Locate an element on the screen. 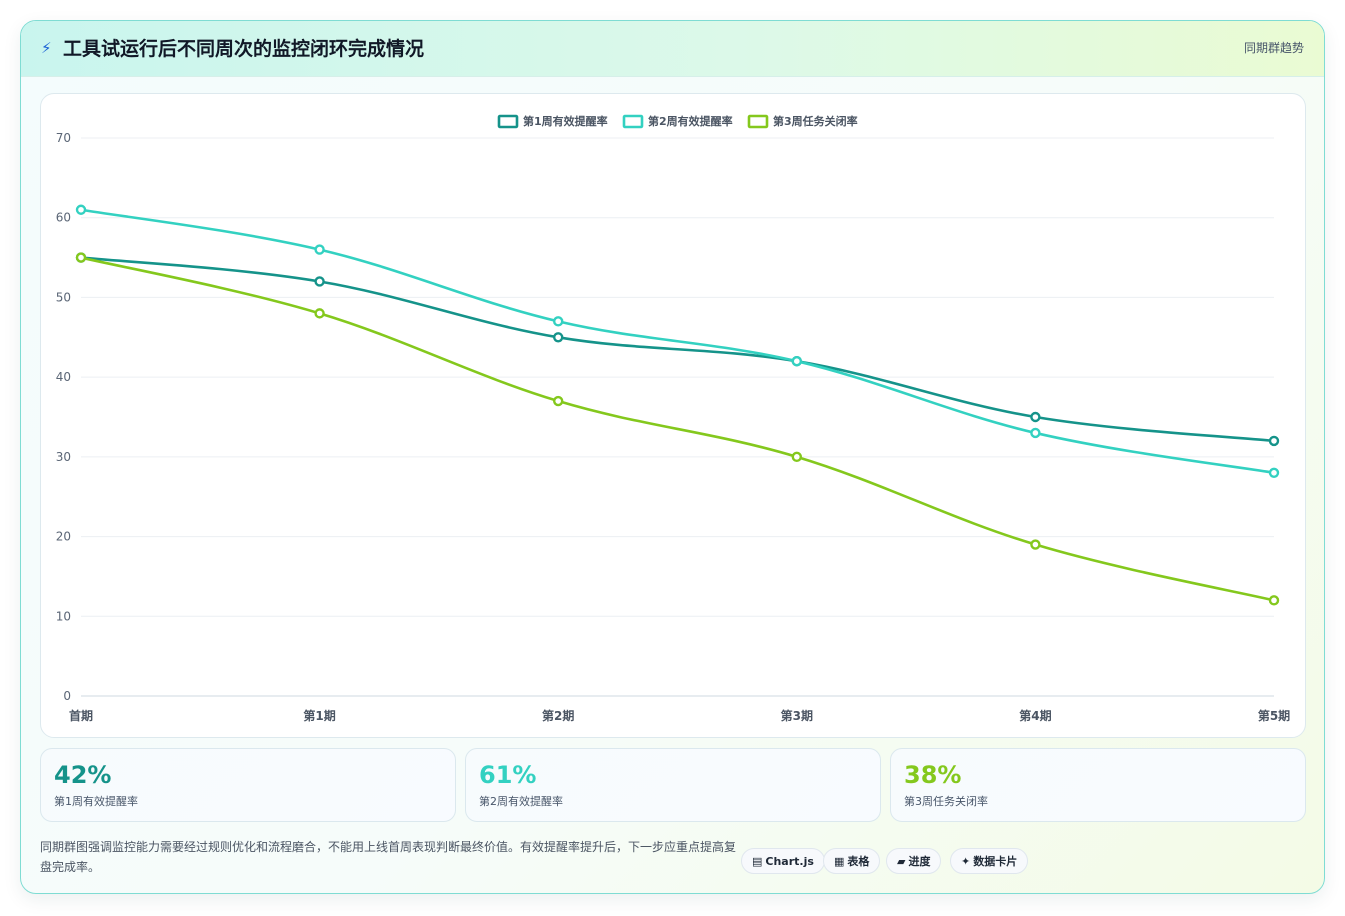 Image resolution: width=1345 pixels, height=916 pixels. lightning-icon: ⚡ is located at coordinates (46, 48).